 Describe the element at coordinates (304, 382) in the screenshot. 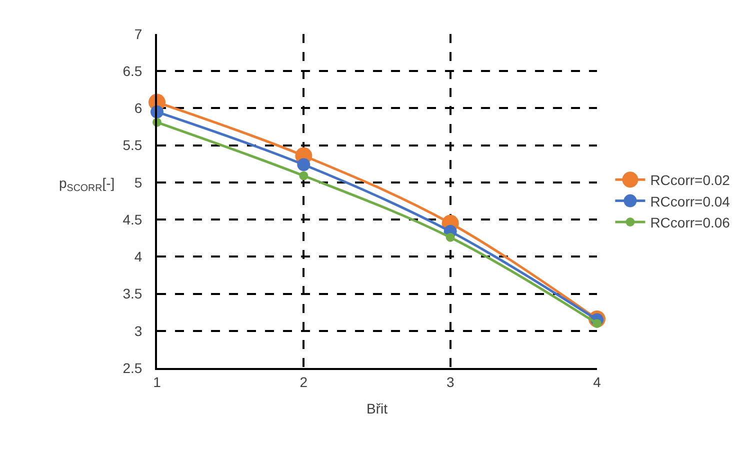

I see `x-tick-label: 2` at that location.